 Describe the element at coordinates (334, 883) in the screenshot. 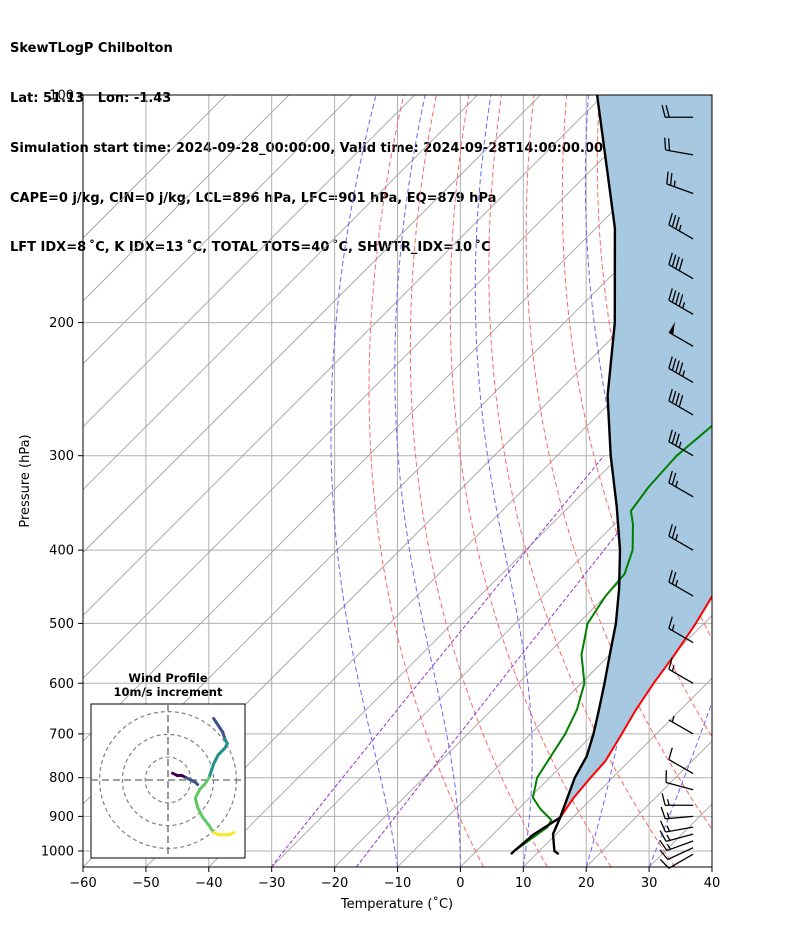

I see `x-tick-label: −20` at that location.